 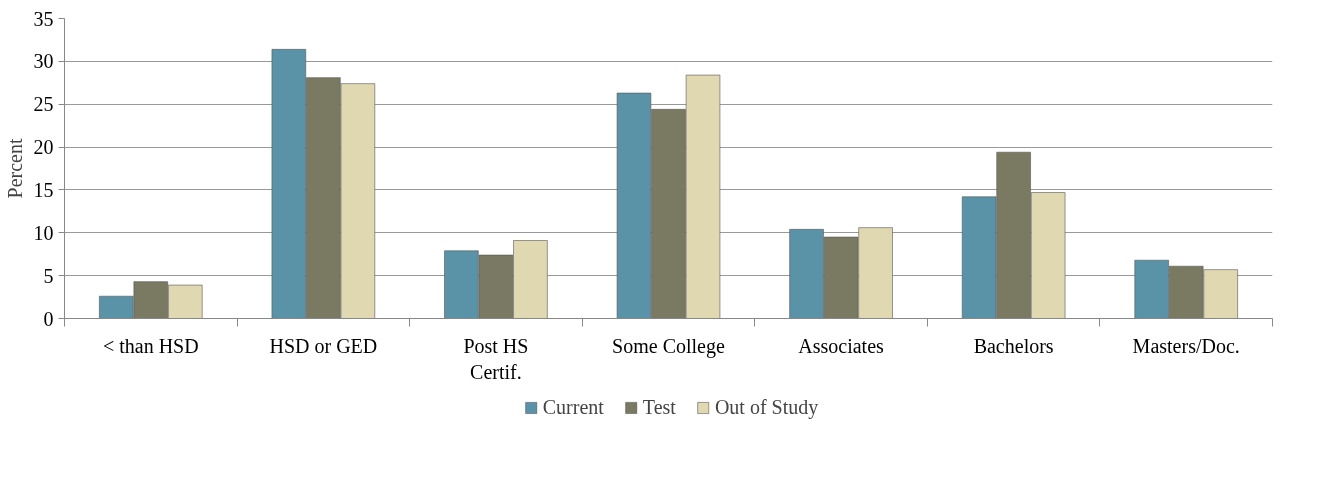 I want to click on y-tick-label: 25, so click(x=43, y=104).